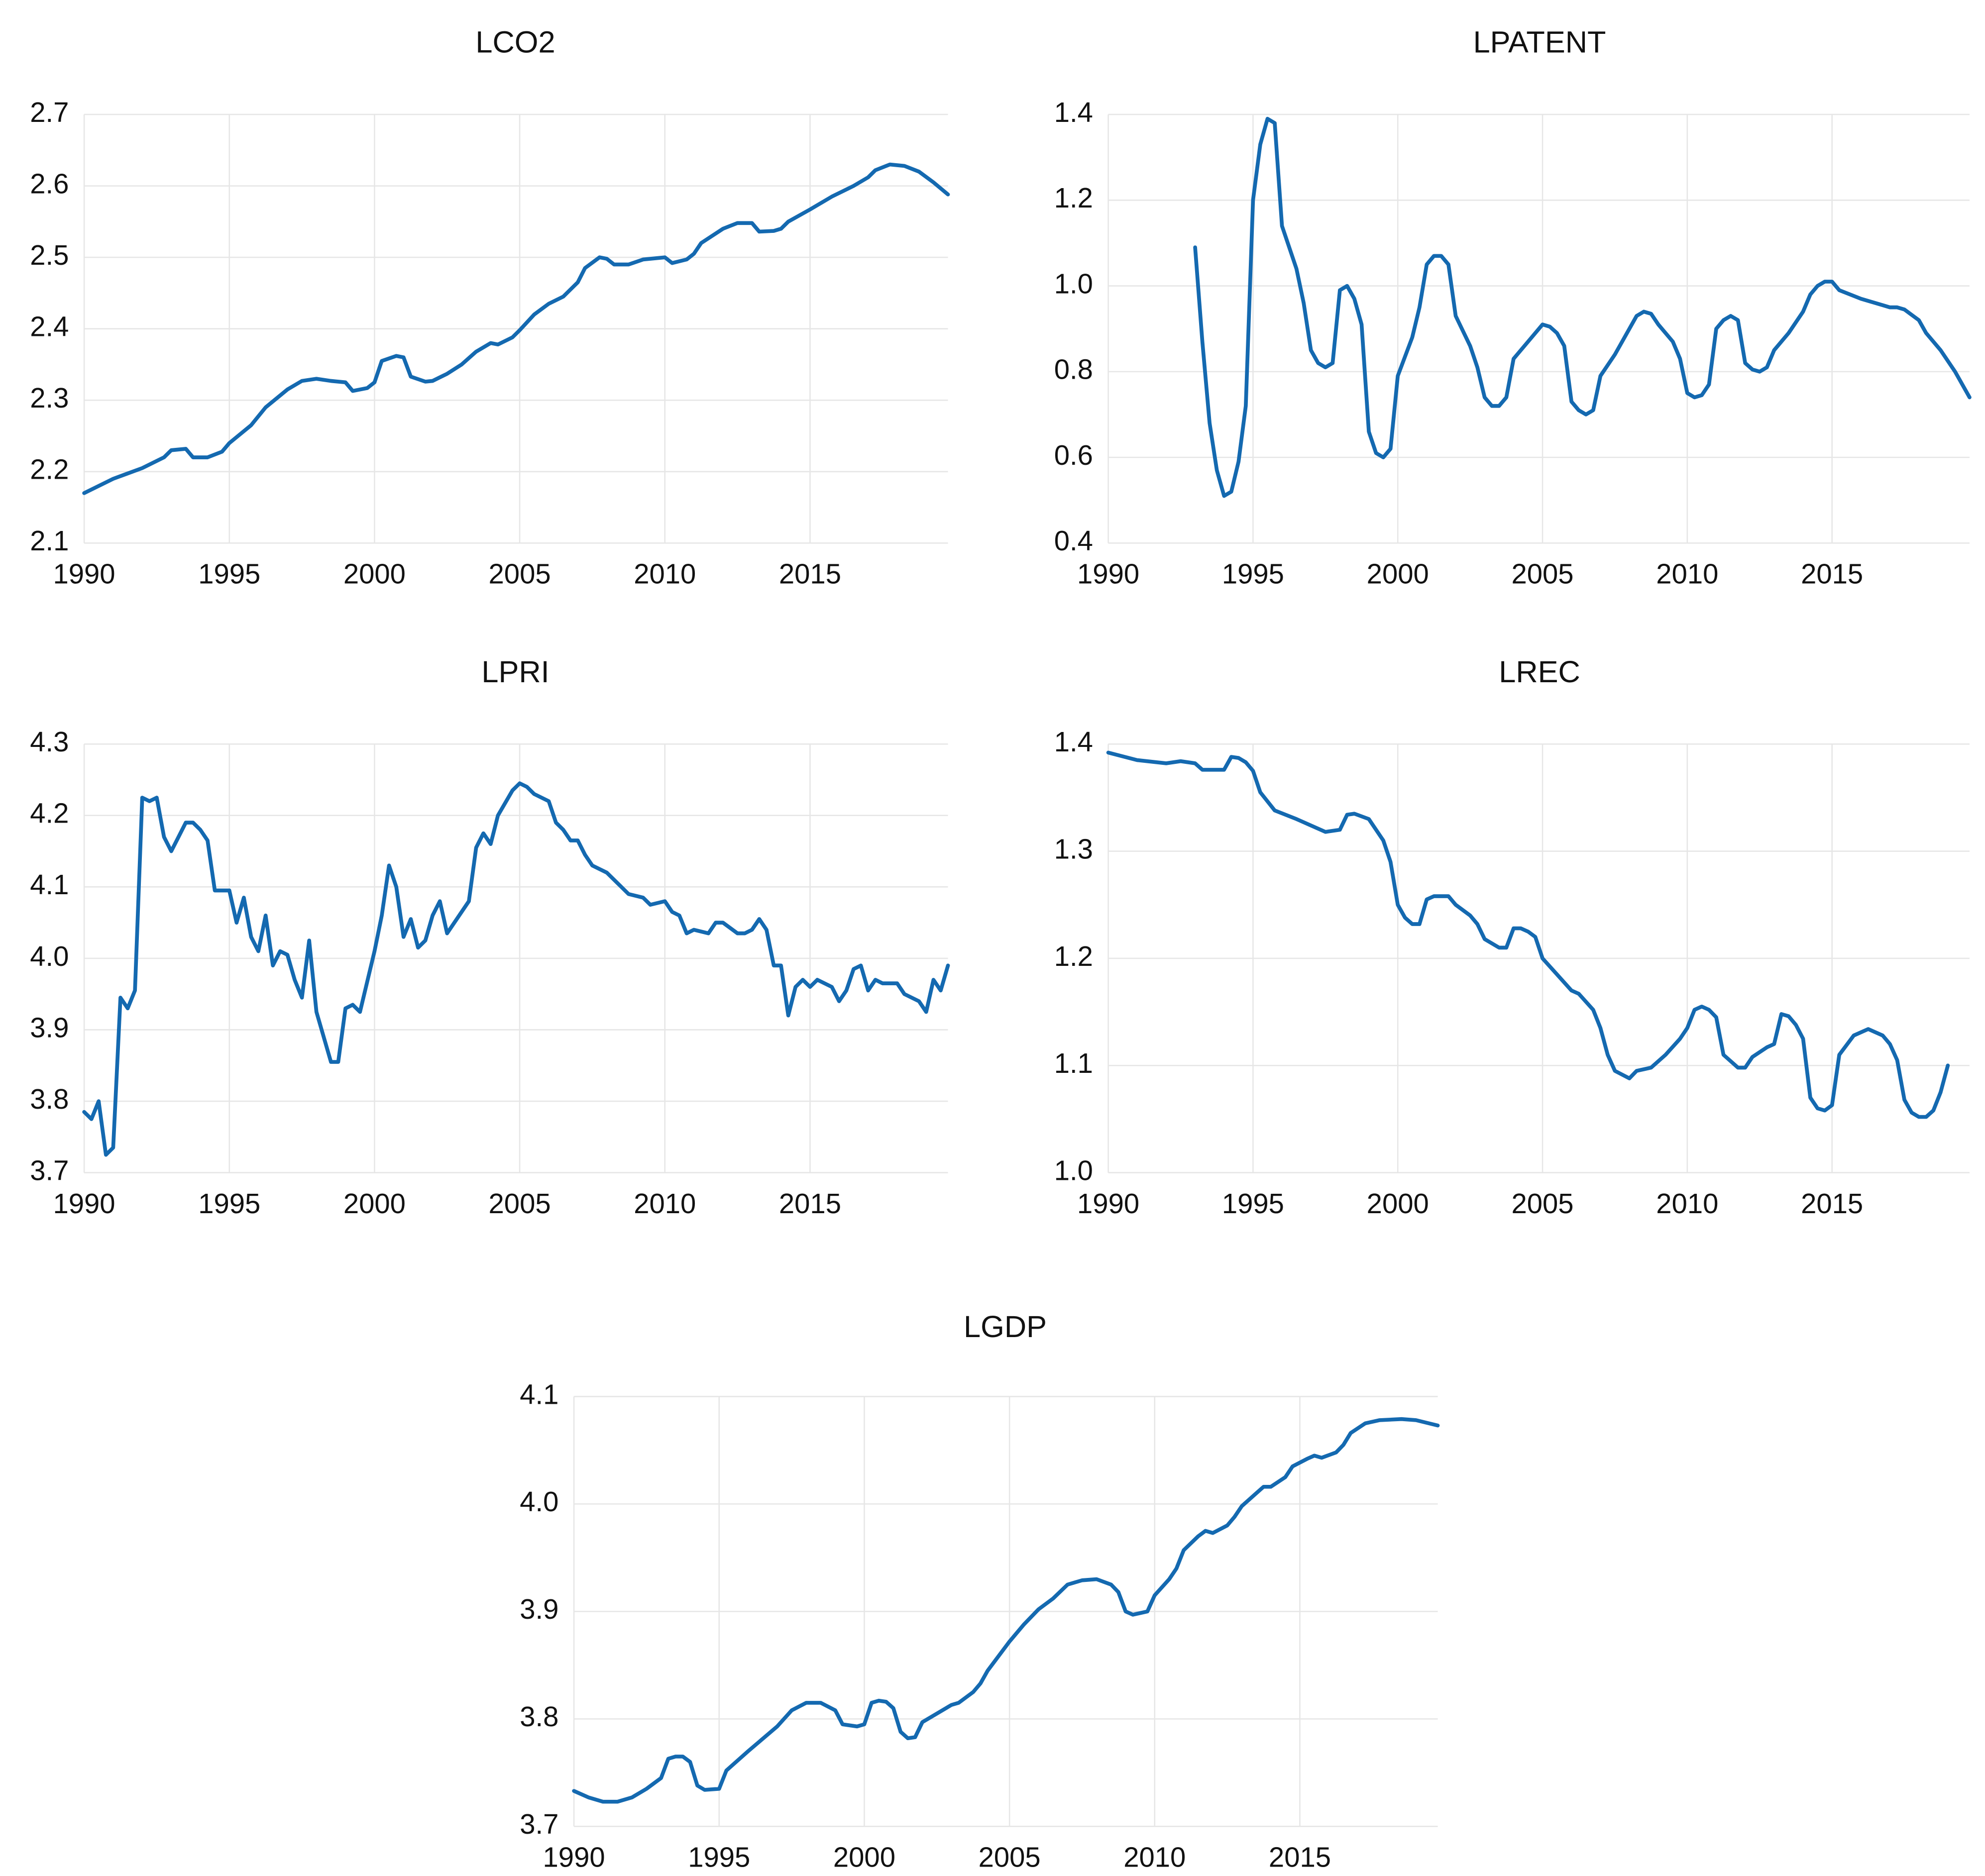 The image size is (1985, 1876). Describe the element at coordinates (49, 398) in the screenshot. I see `y-tick-label: 2.3` at that location.